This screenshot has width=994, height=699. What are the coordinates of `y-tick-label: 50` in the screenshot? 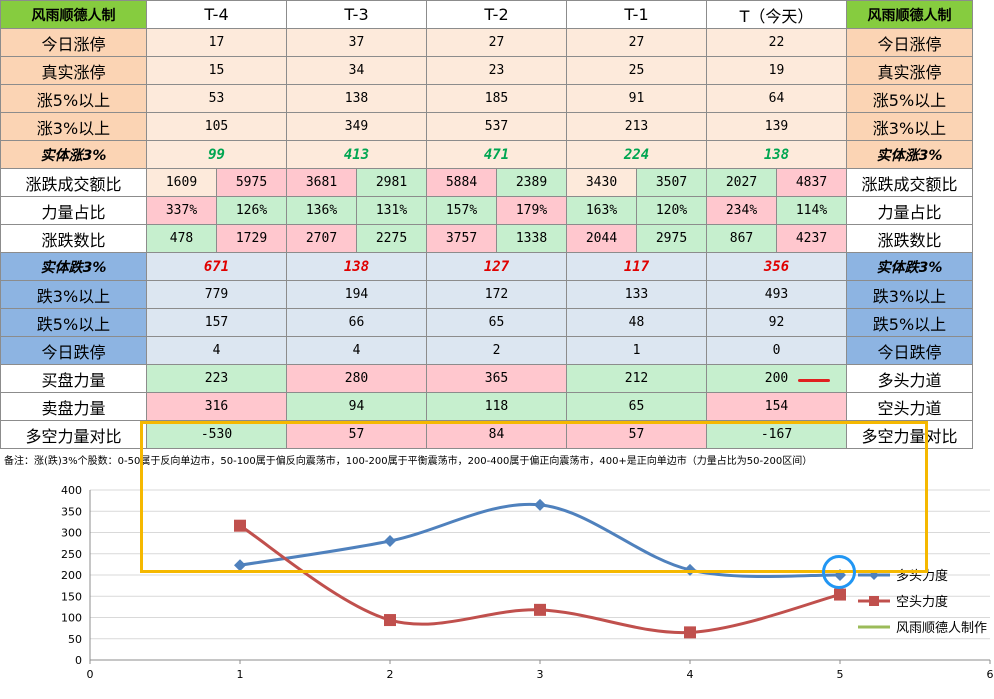 It's located at (75, 639).